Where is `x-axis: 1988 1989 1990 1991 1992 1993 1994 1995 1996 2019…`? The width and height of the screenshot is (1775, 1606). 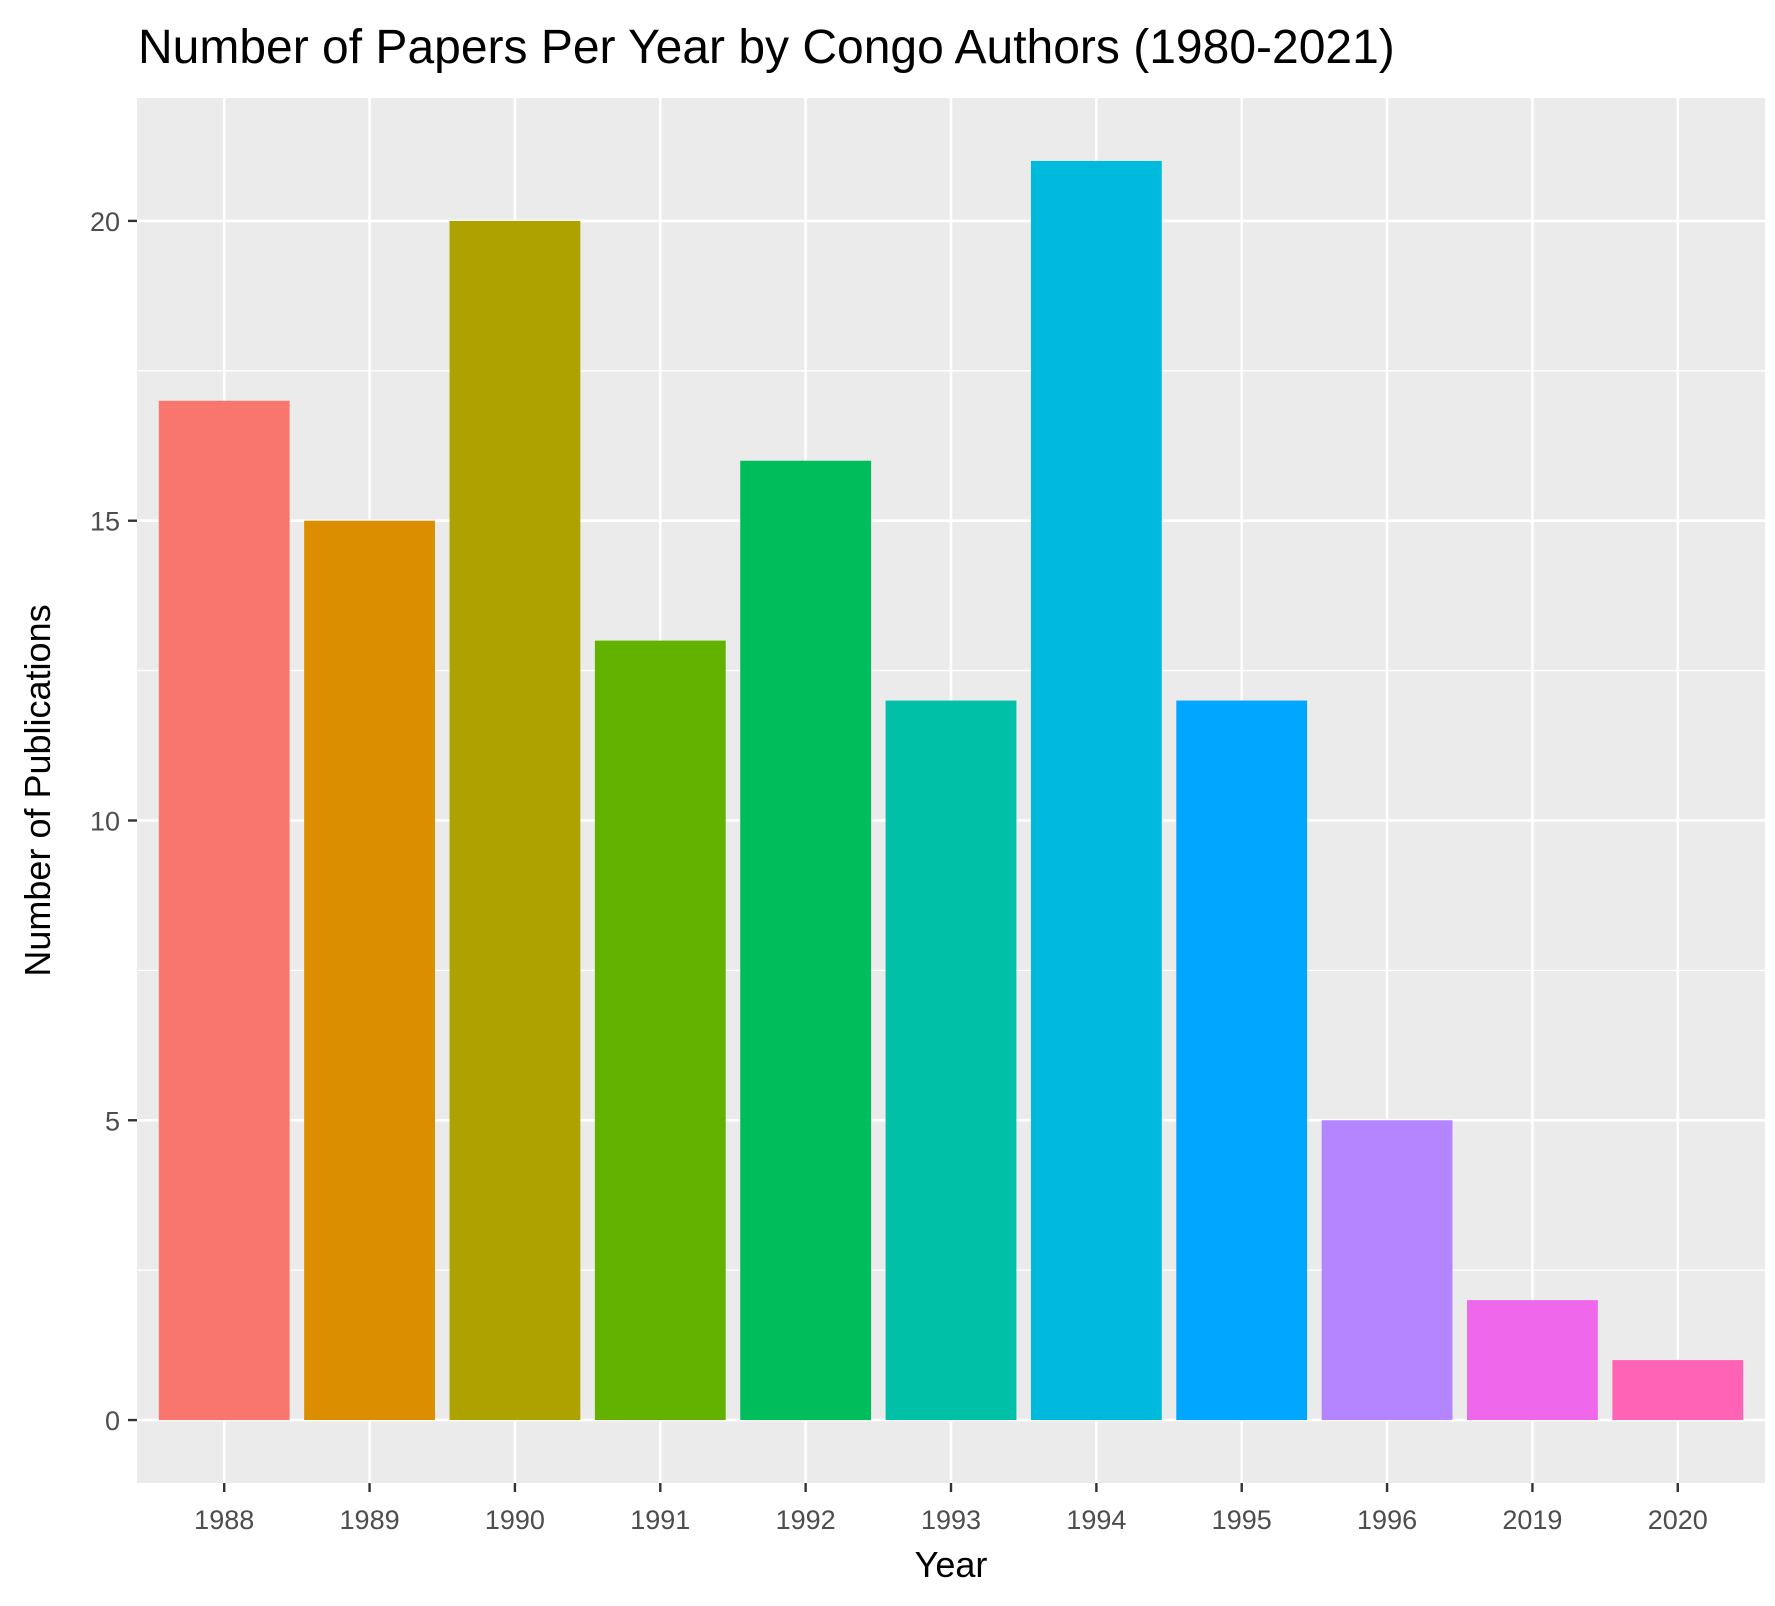 x-axis: 1988 1989 1990 1991 1992 1993 1994 1995 1996 2019… is located at coordinates (951, 1509).